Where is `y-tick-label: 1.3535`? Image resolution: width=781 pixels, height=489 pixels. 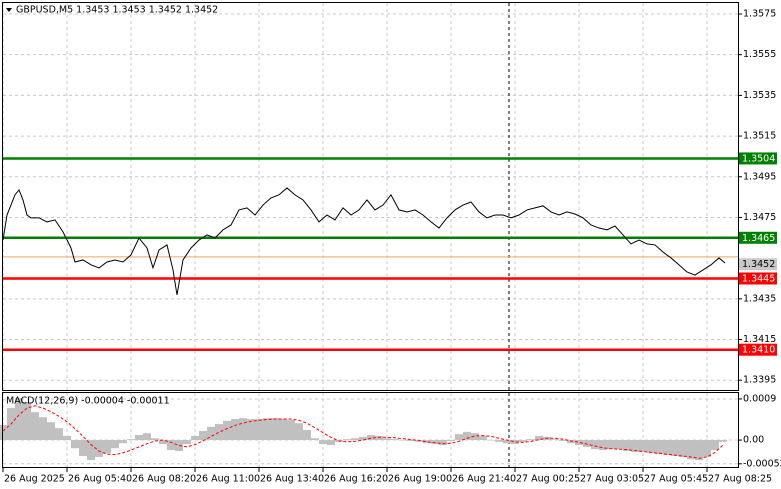 y-tick-label: 1.3535 is located at coordinates (759, 95).